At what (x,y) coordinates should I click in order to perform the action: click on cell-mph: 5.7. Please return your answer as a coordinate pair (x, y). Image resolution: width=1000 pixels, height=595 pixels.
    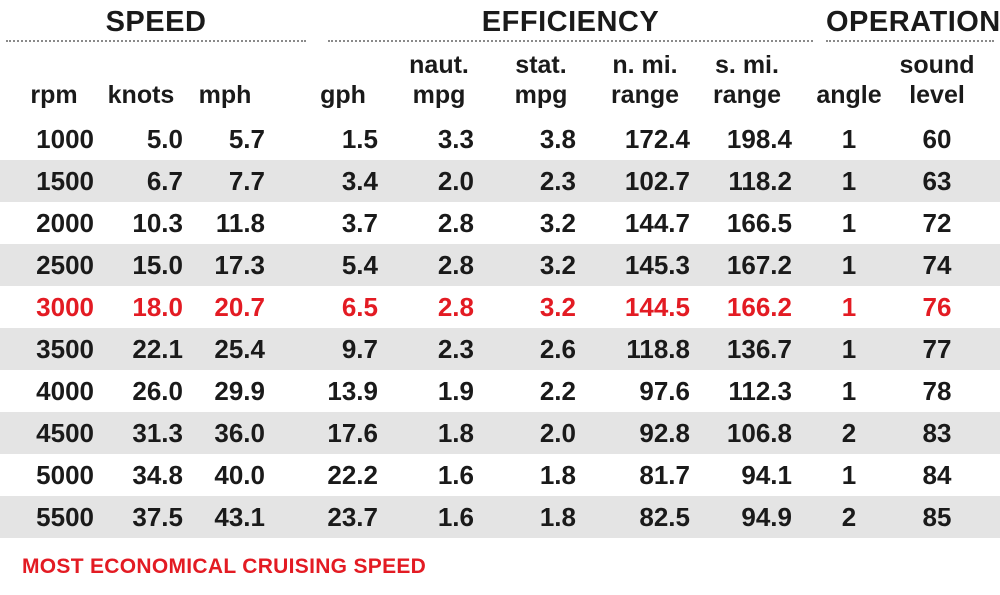
    Looking at the image, I should click on (246, 139).